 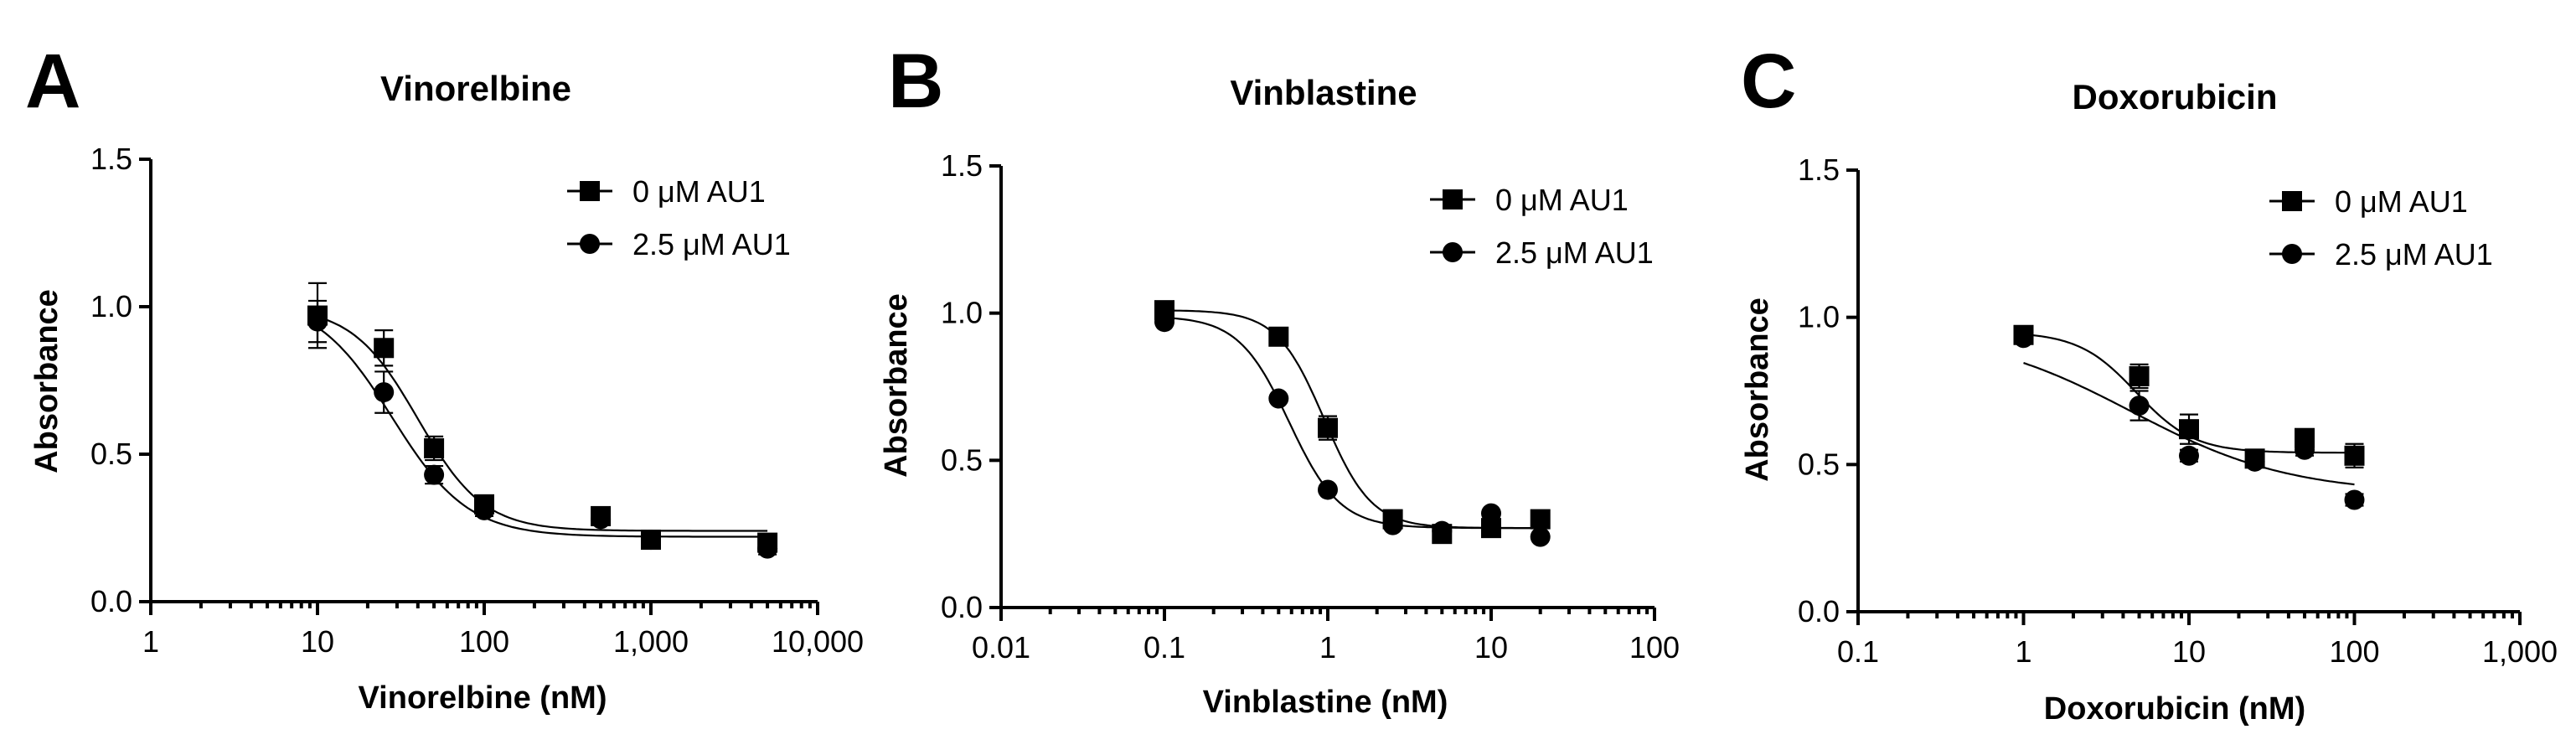 What do you see at coordinates (1001, 647) in the screenshot?
I see `x-tick-label: 0.01` at bounding box center [1001, 647].